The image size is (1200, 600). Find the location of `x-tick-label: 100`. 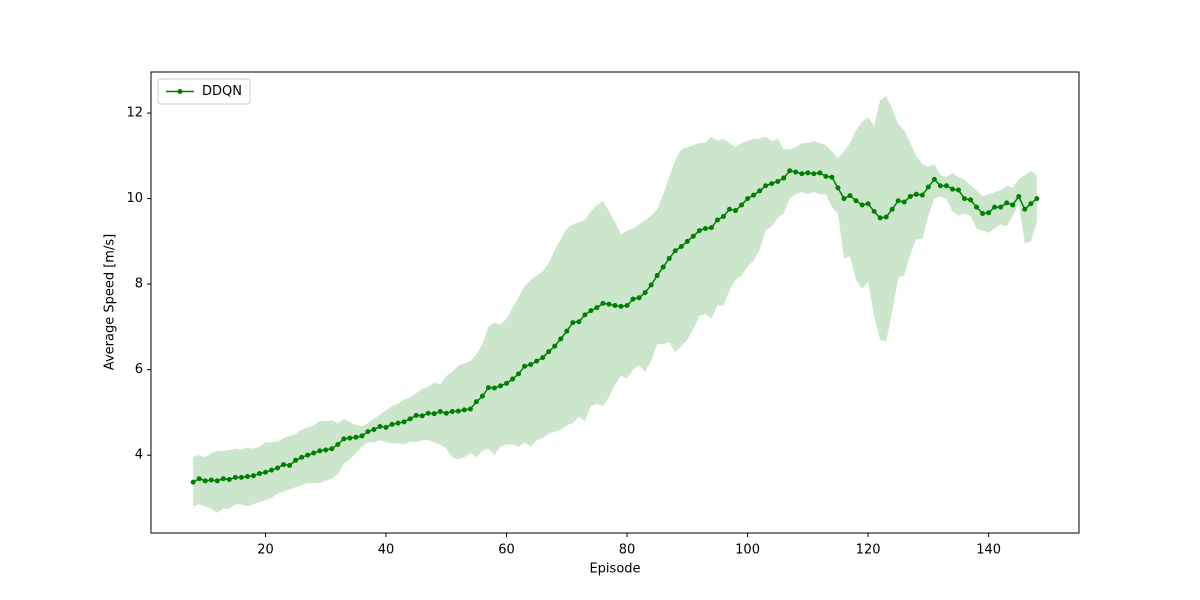

x-tick-label: 100 is located at coordinates (747, 550).